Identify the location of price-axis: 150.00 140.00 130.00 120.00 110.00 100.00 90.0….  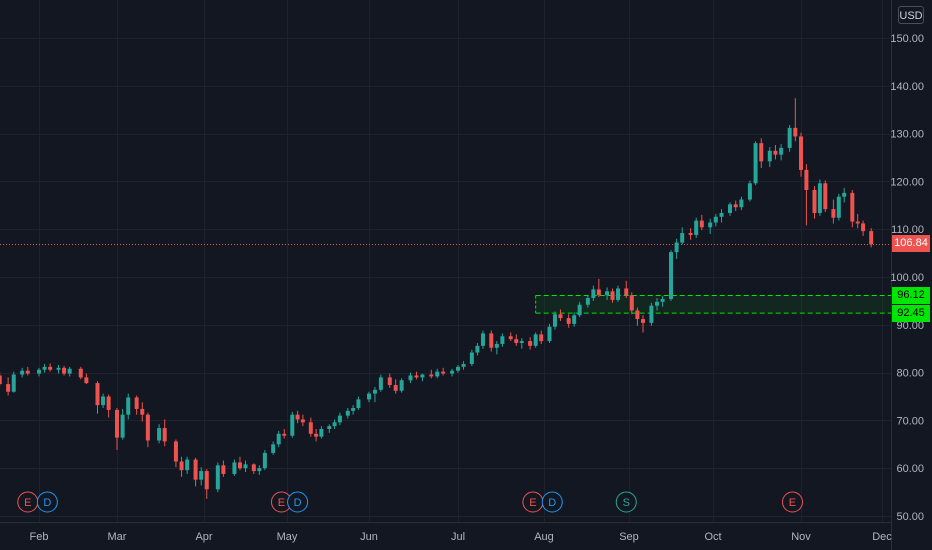
(907, 278).